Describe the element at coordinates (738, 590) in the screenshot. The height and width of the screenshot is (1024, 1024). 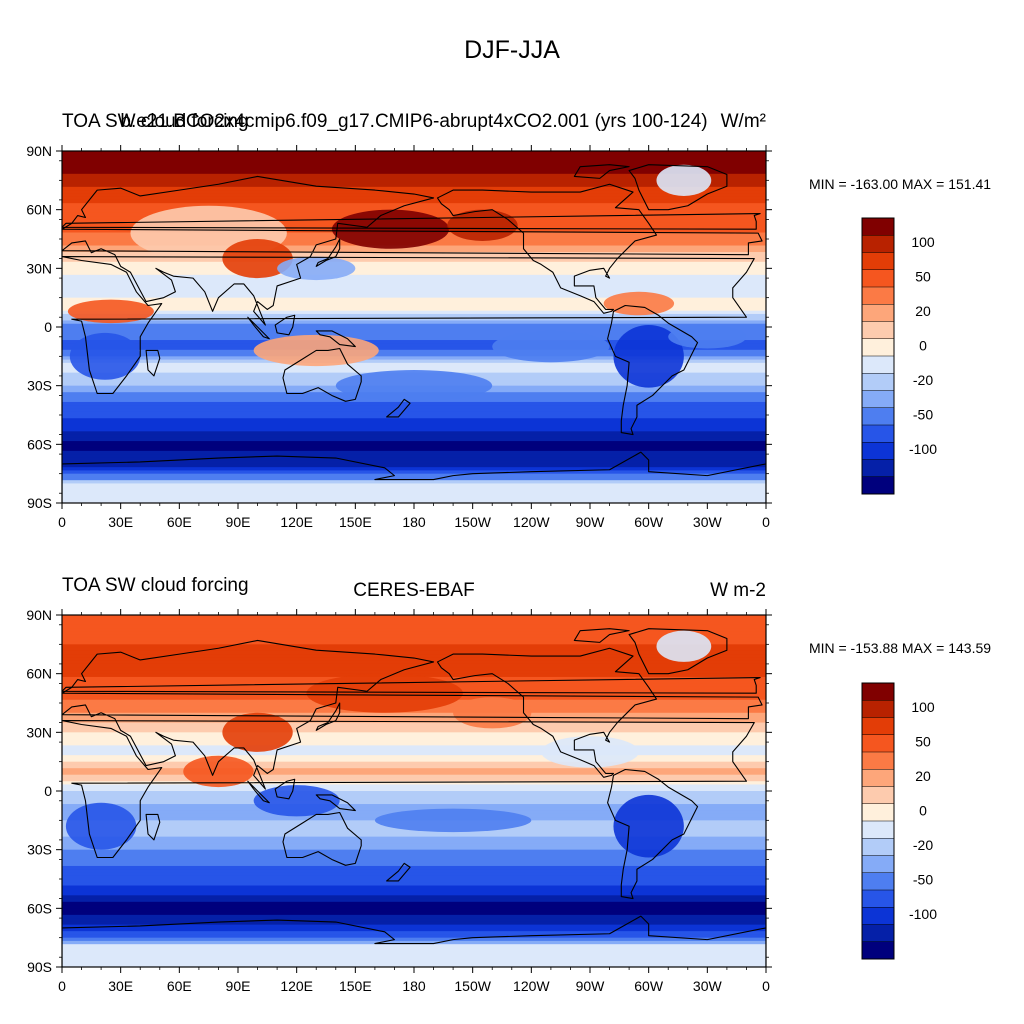
I see `panel-units: W m-2` at that location.